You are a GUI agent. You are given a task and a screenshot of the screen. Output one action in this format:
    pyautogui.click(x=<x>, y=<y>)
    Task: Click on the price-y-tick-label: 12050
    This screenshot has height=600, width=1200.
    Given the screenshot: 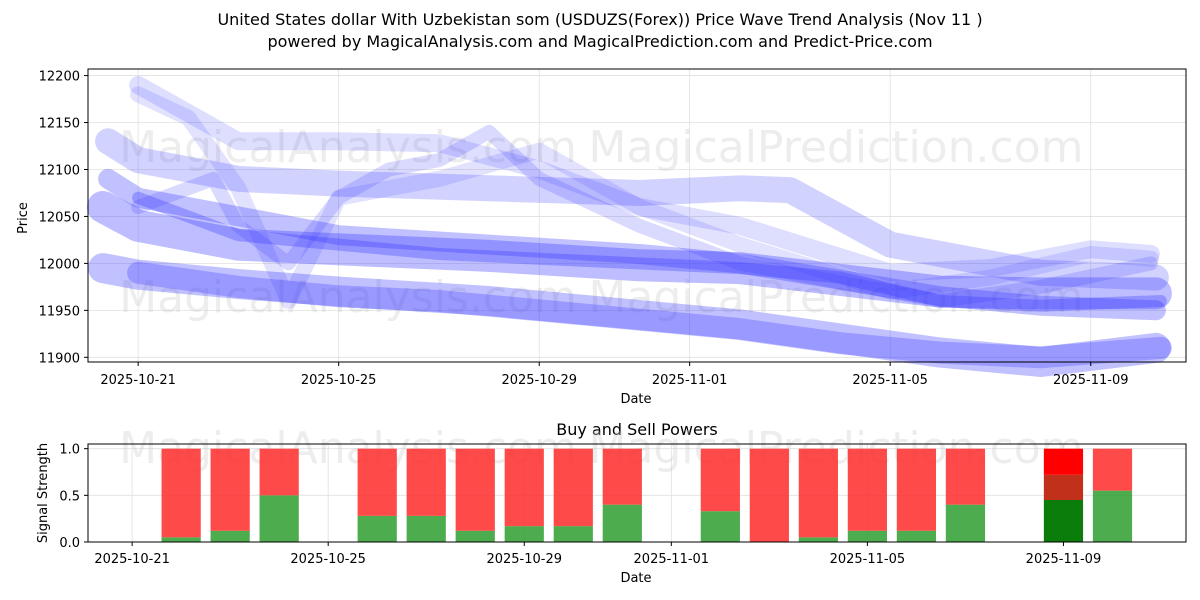 What is the action you would take?
    pyautogui.click(x=59, y=217)
    